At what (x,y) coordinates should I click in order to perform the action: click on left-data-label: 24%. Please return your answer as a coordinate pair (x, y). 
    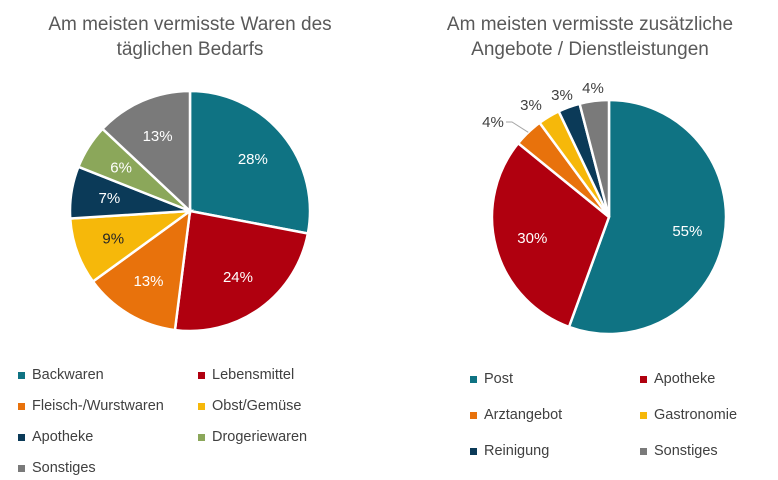
    Looking at the image, I should click on (238, 277).